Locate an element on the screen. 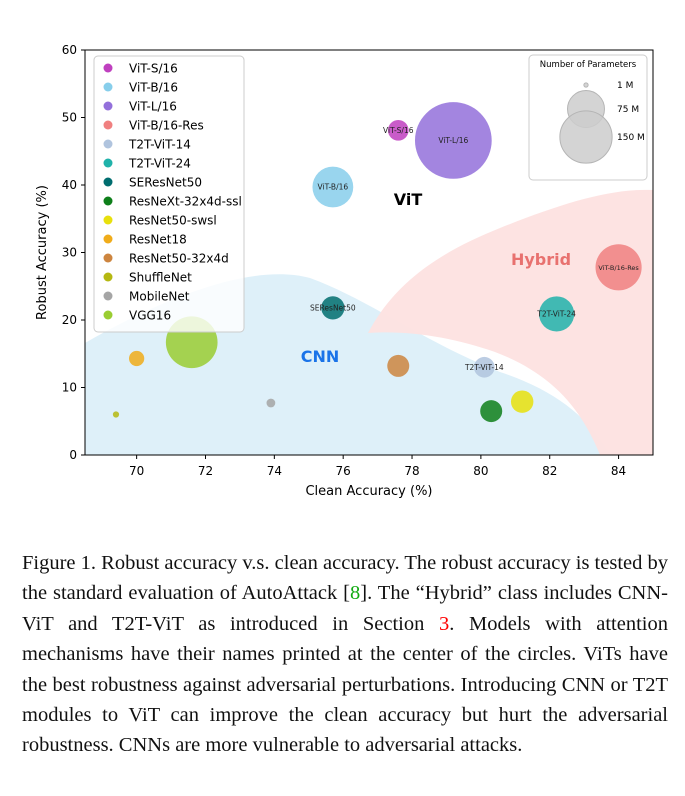  bubble-resnet18 is located at coordinates (137, 358).